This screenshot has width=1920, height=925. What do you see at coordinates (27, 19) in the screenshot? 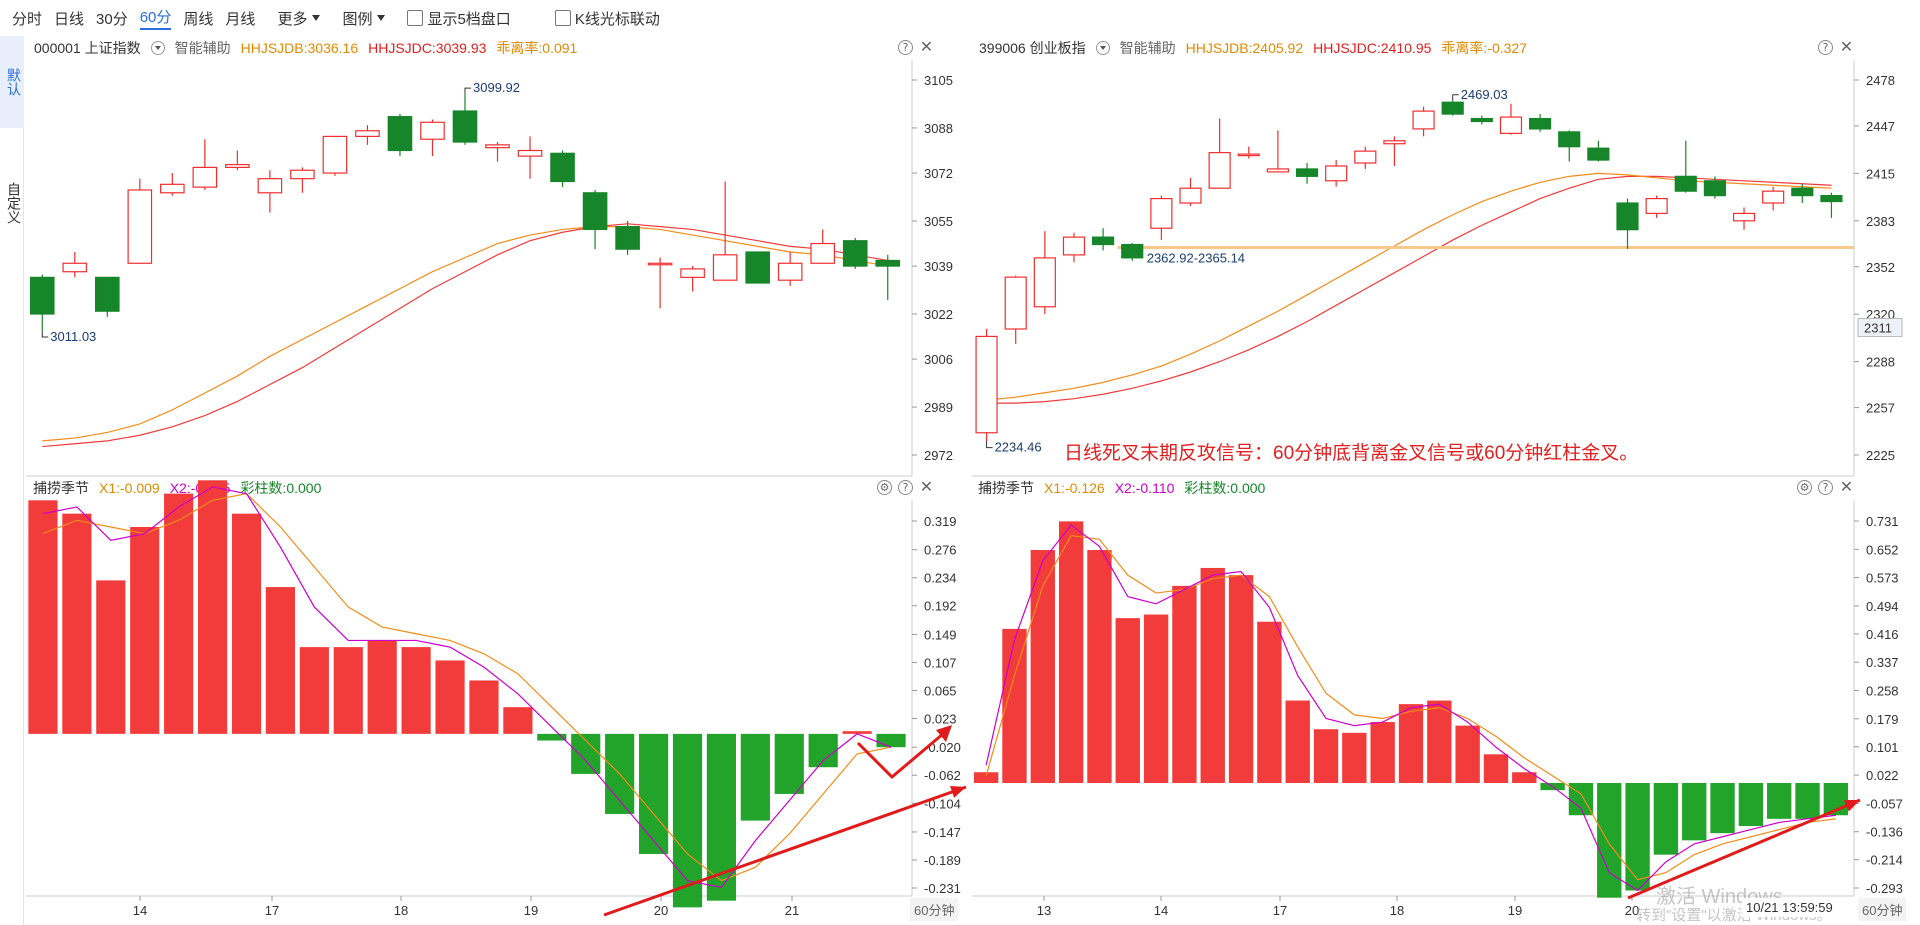
I see `period-tab-fenshi: 分时` at bounding box center [27, 19].